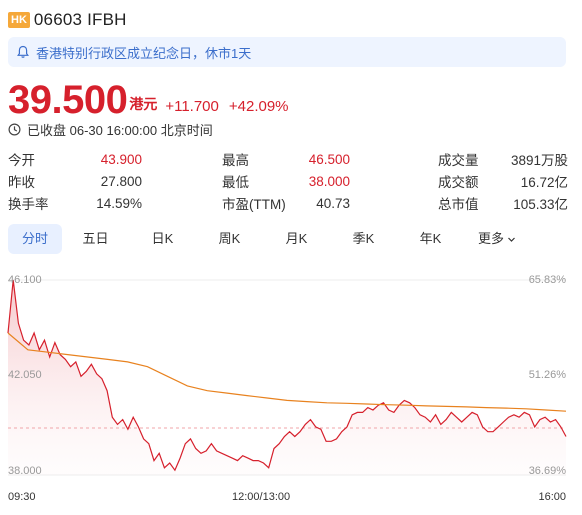  What do you see at coordinates (21, 182) in the screenshot?
I see `stat-label: 昨收` at bounding box center [21, 182].